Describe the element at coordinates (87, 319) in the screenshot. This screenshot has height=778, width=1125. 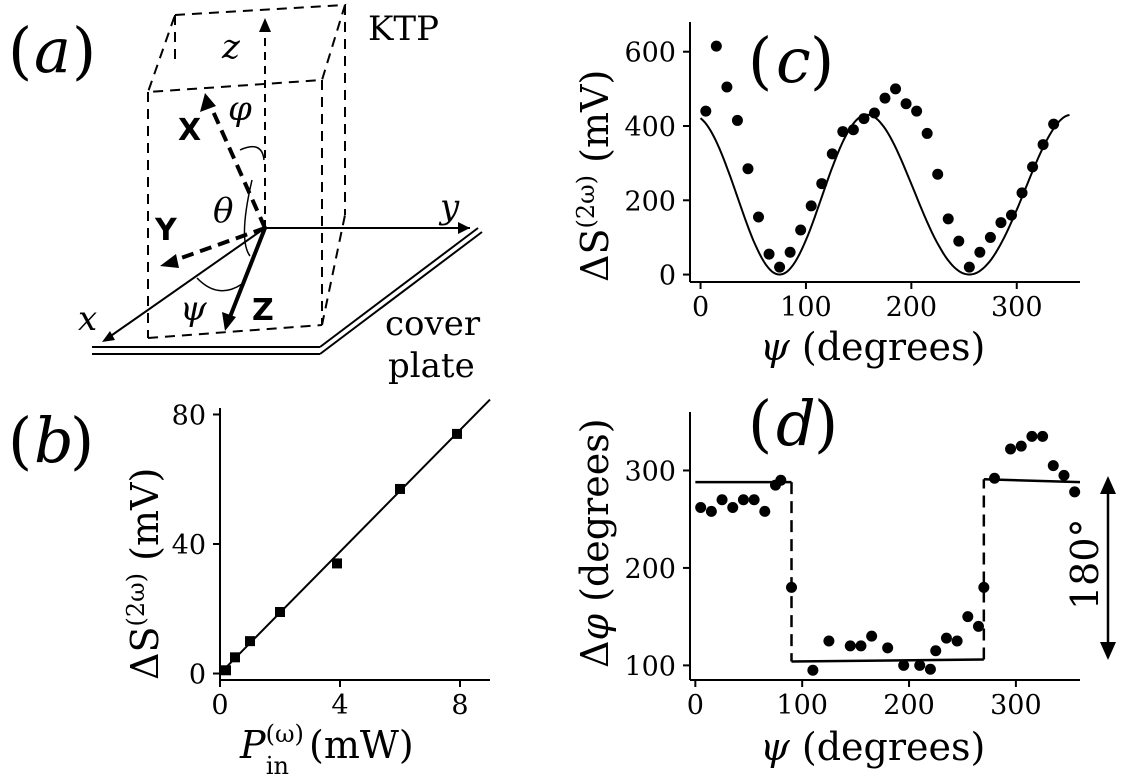
I see `lab-axis-x: x` at that location.